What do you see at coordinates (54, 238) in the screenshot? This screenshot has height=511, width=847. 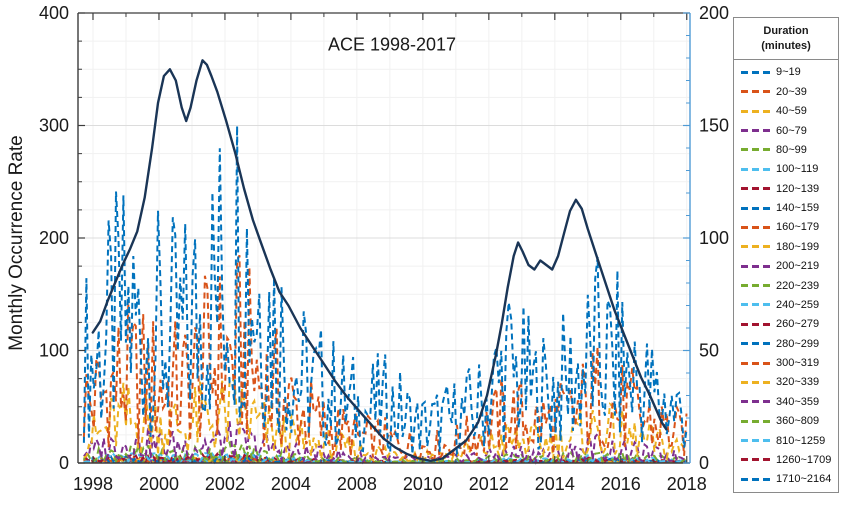 I see `left-tick-label: 200` at bounding box center [54, 238].